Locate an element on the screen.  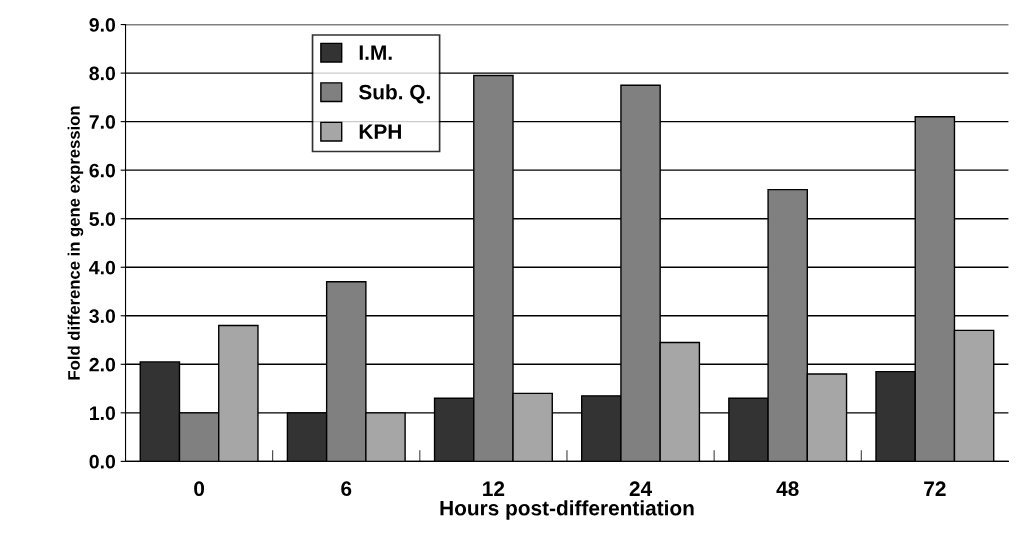
x-axis-title: Hours post-differentiation is located at coordinates (567, 510).